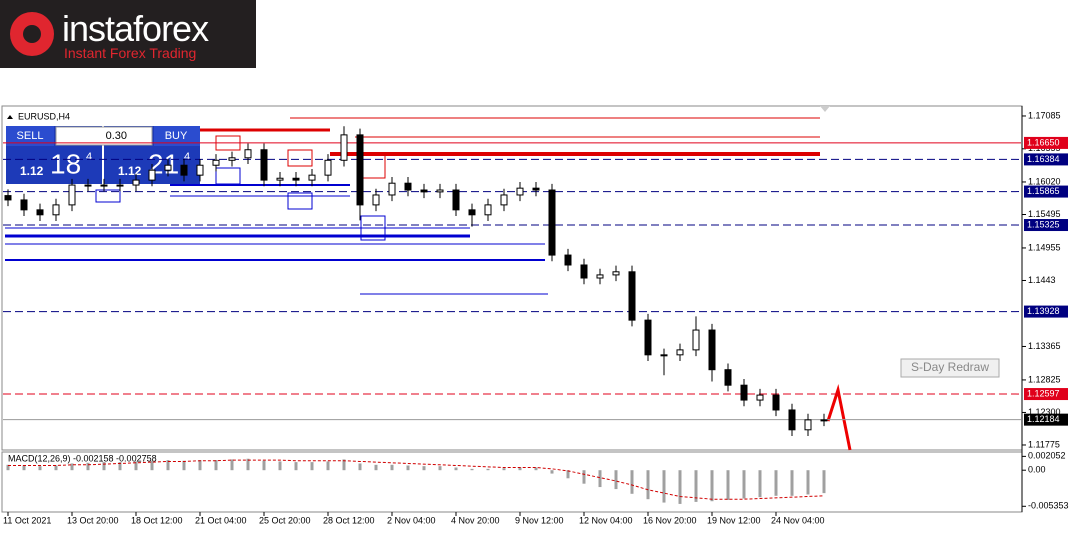  What do you see at coordinates (1044, 444) in the screenshot?
I see `y-tick-label: 1.11775` at bounding box center [1044, 444].